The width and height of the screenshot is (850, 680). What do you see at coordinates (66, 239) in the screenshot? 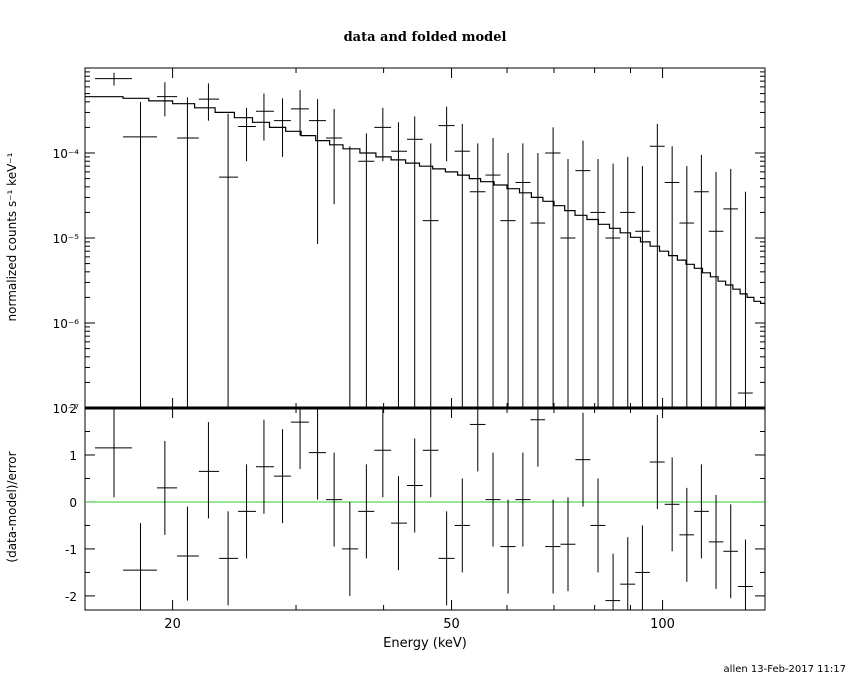
I see `top-y-tick-label: 10⁻⁵` at bounding box center [66, 239].